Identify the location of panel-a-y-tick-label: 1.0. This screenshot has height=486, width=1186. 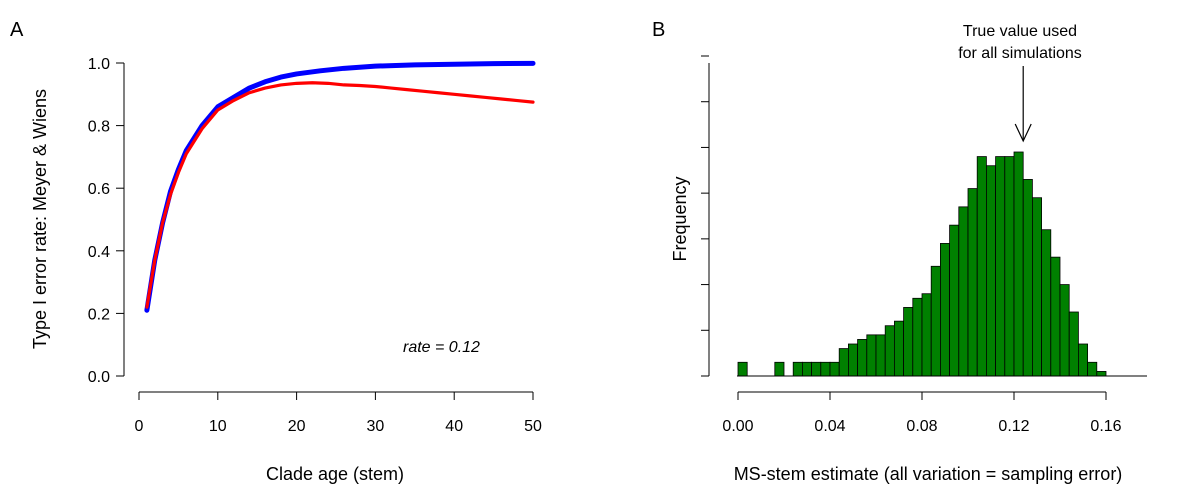
(99, 64).